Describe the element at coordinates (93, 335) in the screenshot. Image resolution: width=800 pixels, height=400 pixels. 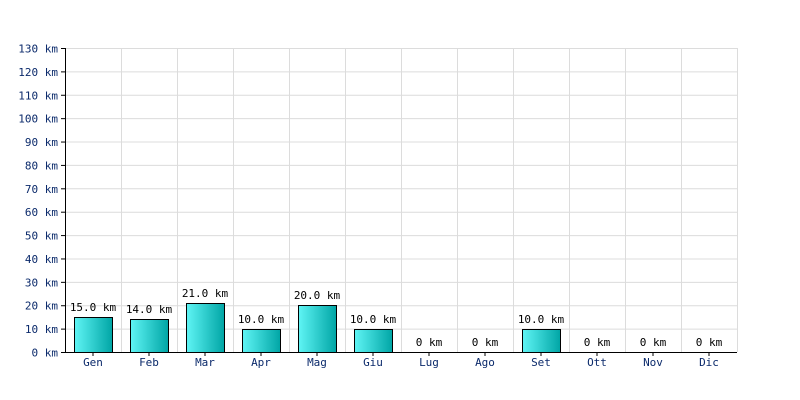
I see `bar-gen` at that location.